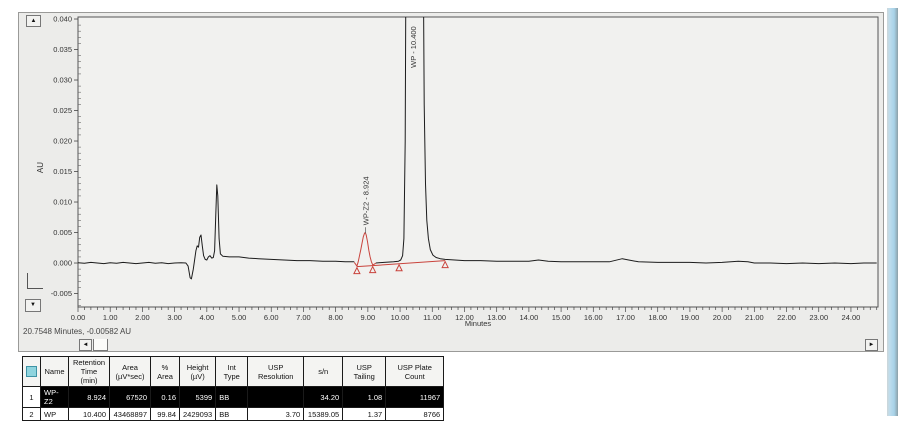  Describe the element at coordinates (207, 317) in the screenshot. I see `x-tick-label: 4.00` at that location.